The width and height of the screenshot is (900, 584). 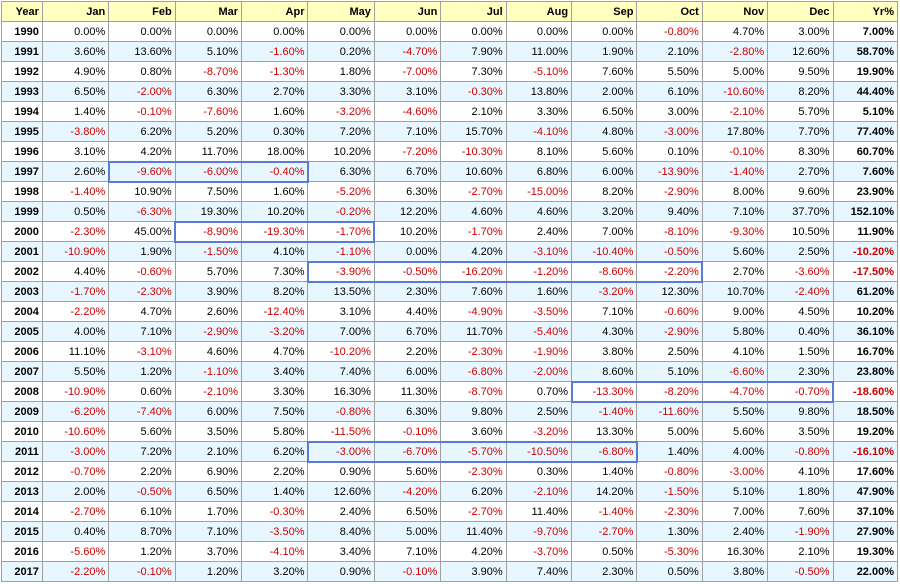 What do you see at coordinates (669, 311) in the screenshot?
I see `monthly-return-cell: -0.60%` at bounding box center [669, 311].